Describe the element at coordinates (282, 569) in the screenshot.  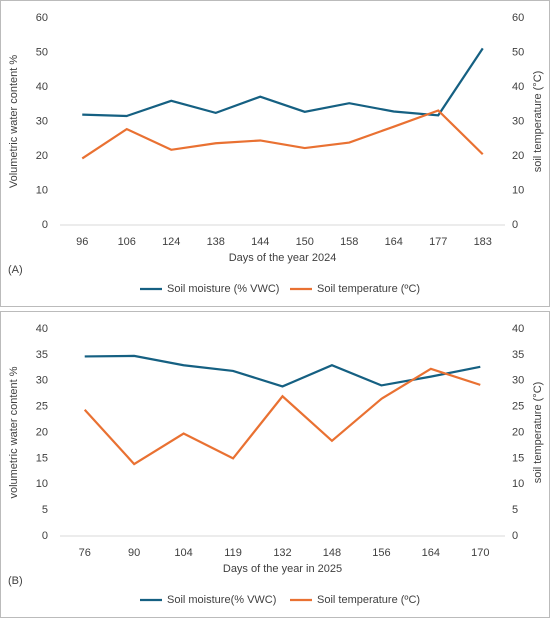
I see `x-axis-title: Days of the year in 2025` at that location.